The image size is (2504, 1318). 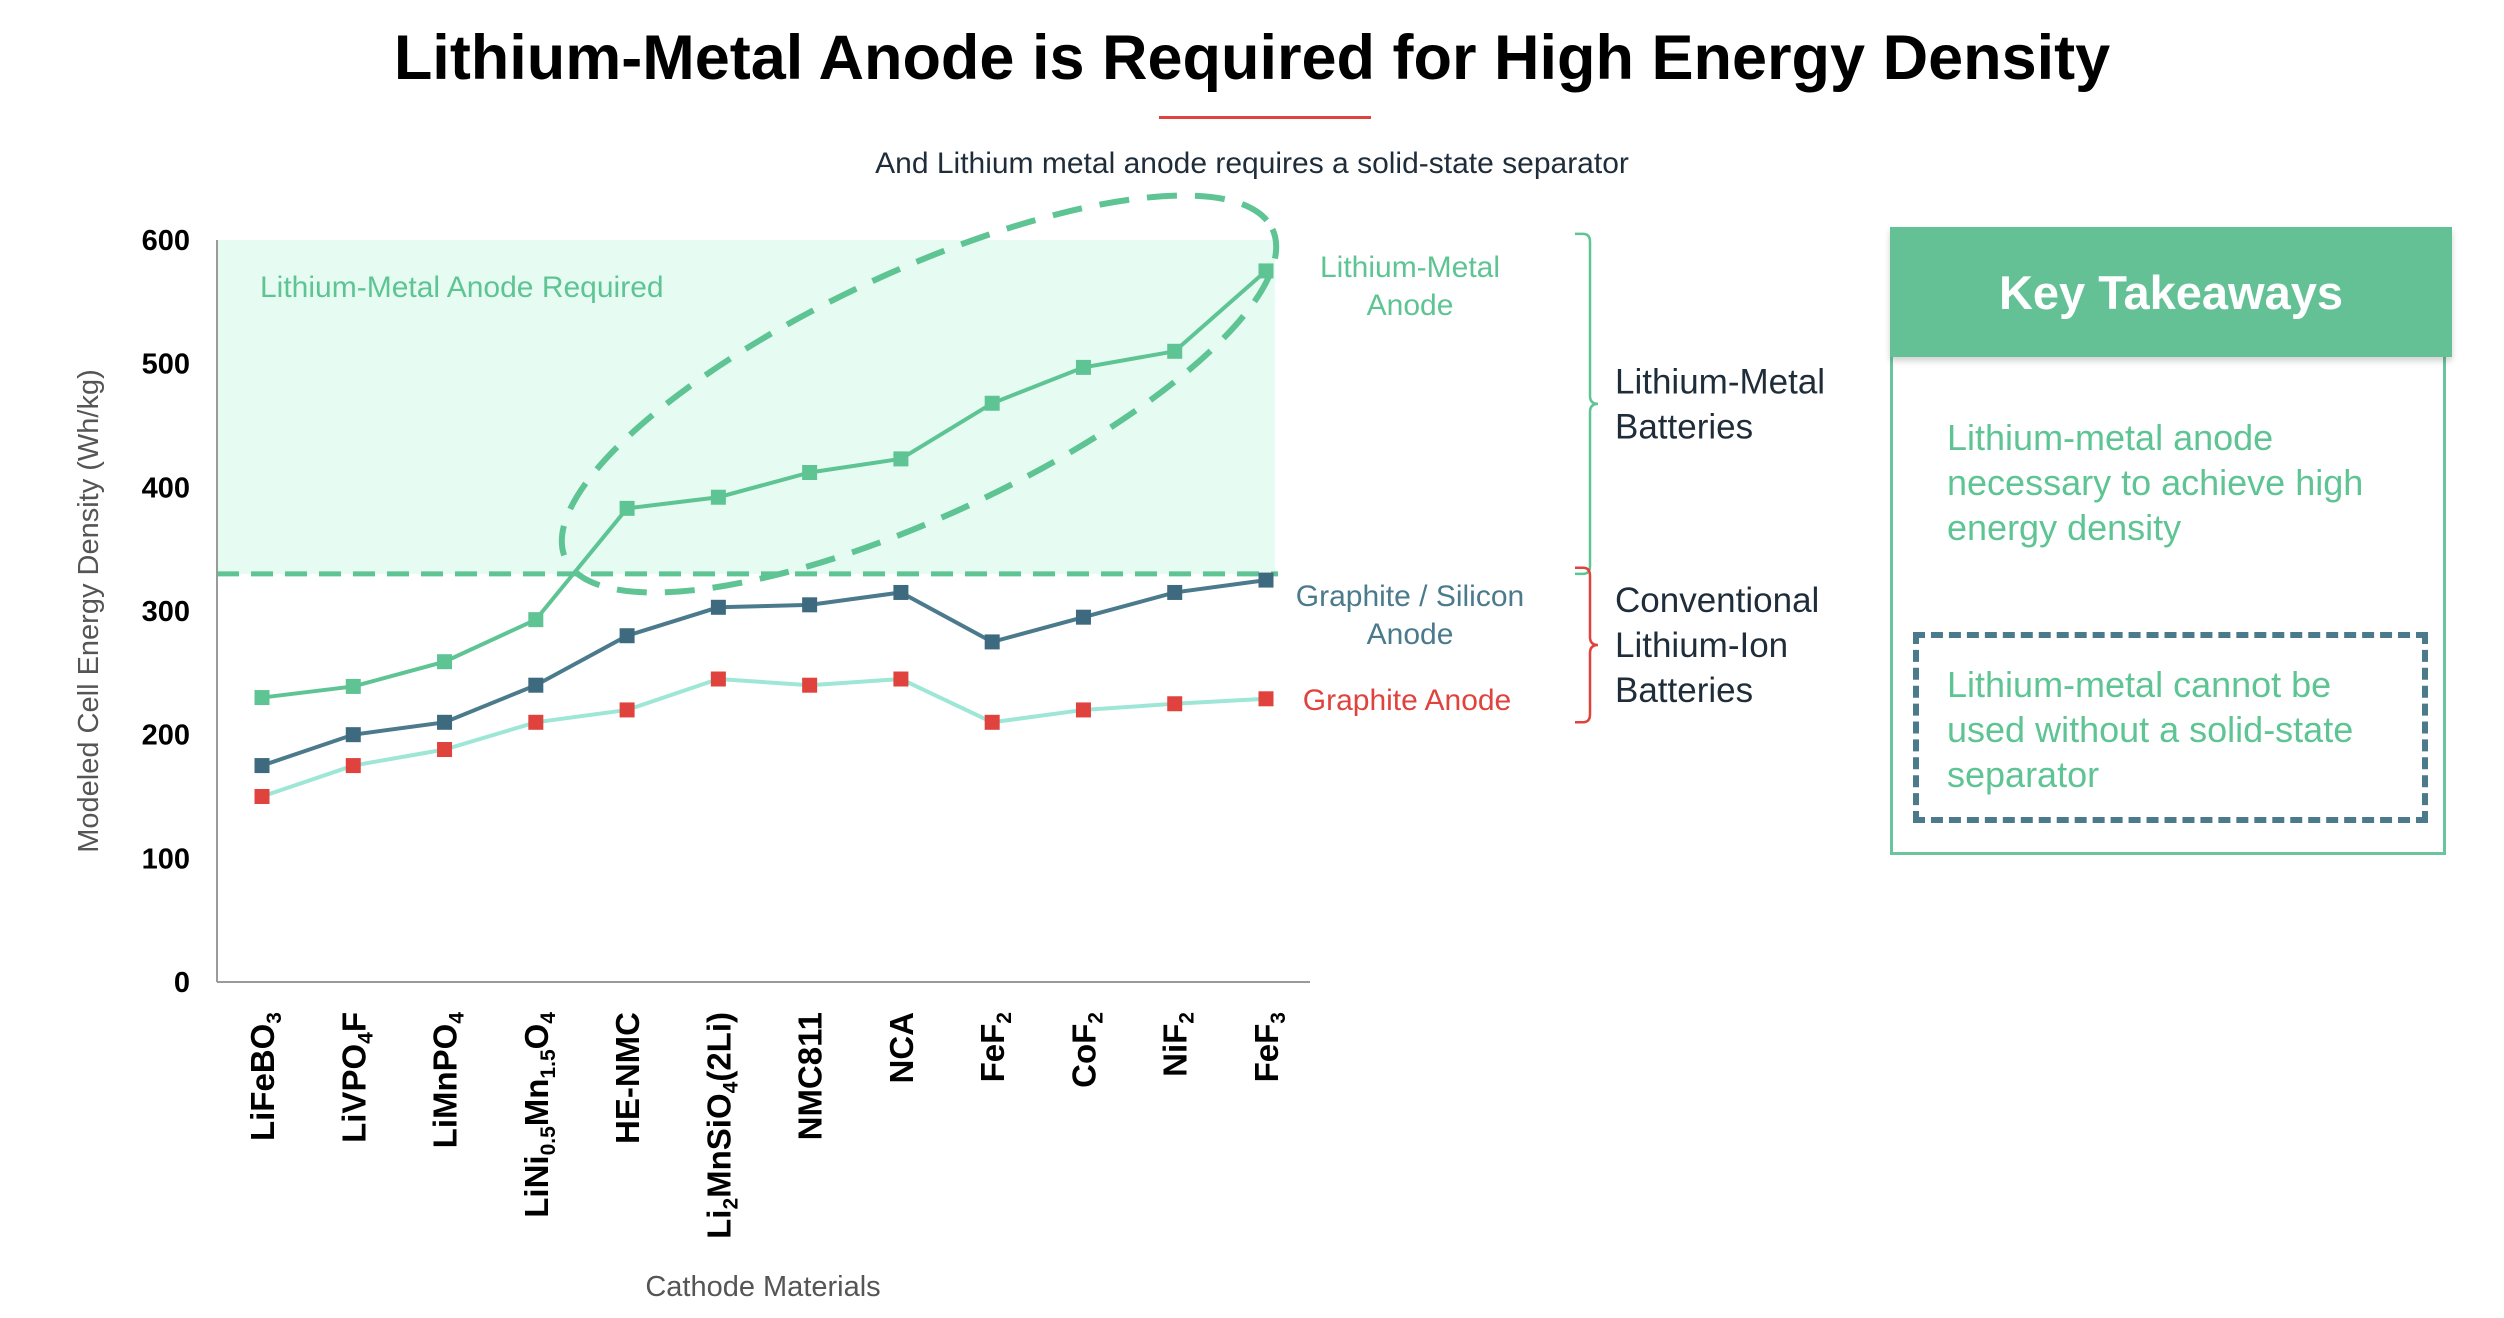 I want to click on title-underline, so click(x=1265, y=117).